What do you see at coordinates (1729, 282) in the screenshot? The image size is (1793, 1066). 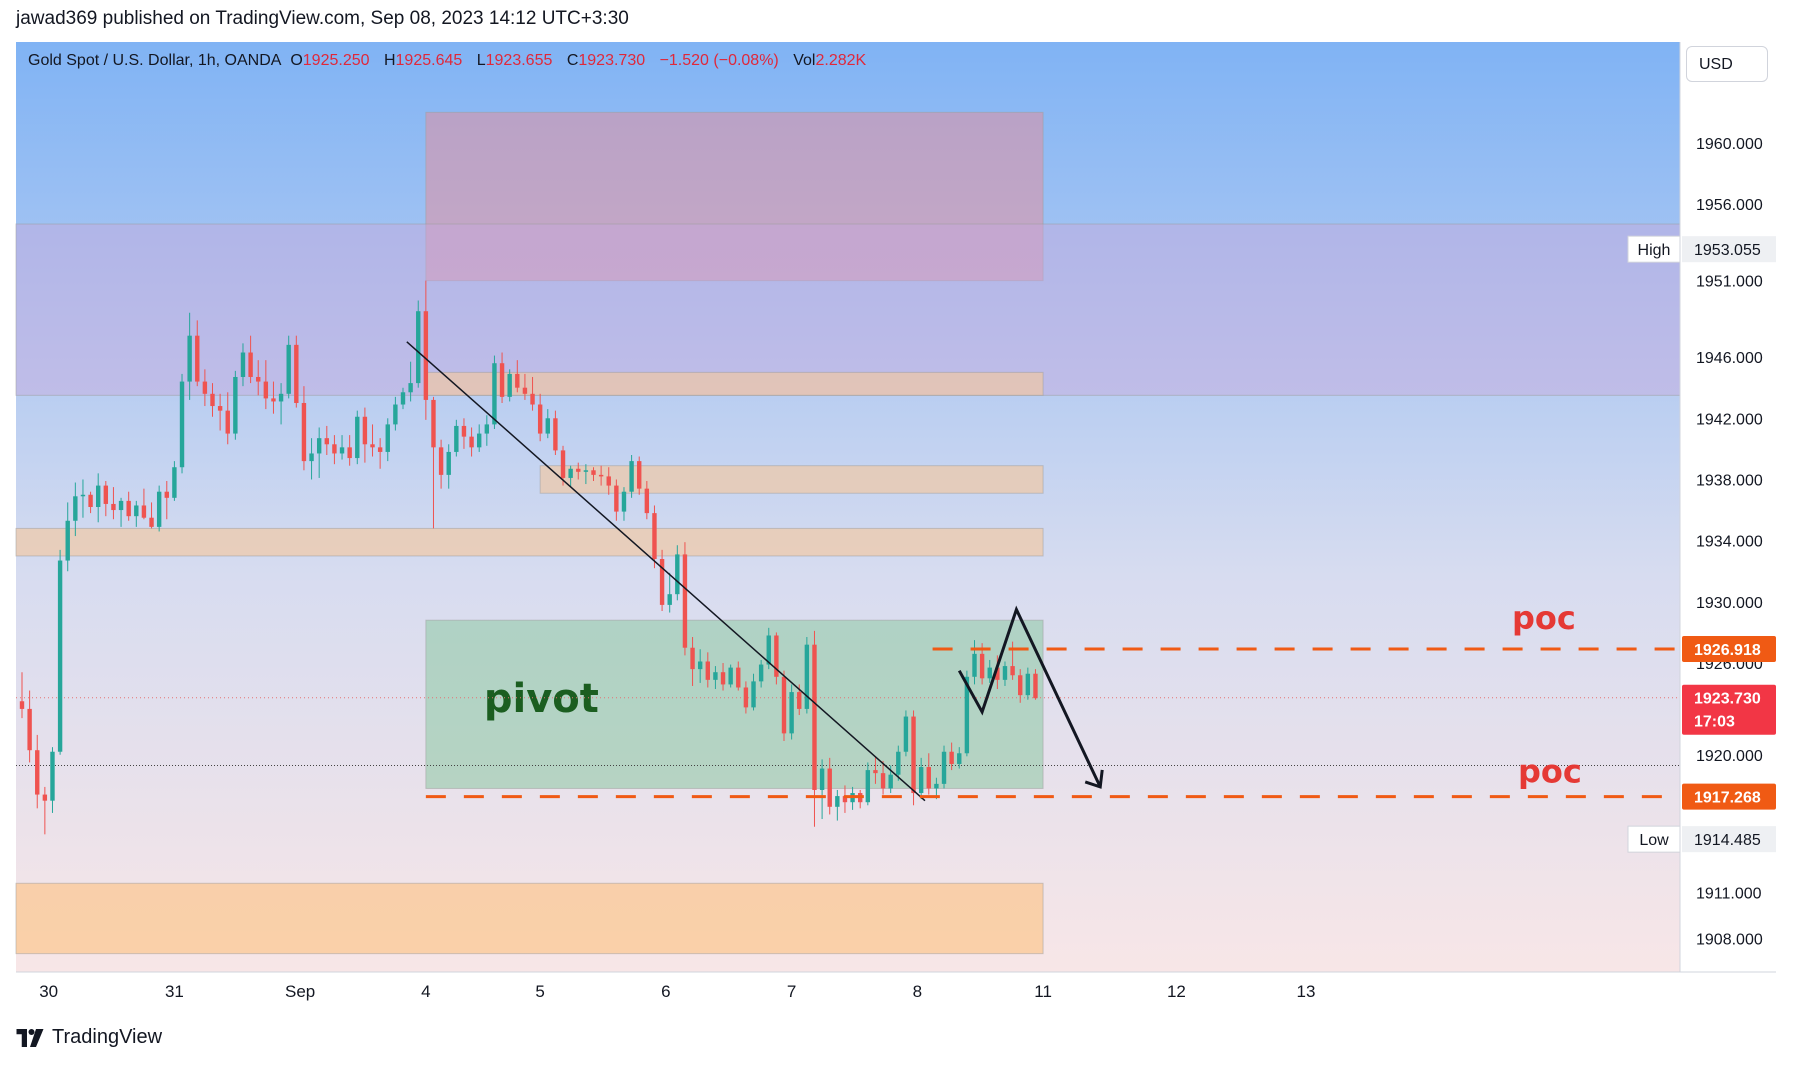 I see `y-tick-label: 1951.000` at bounding box center [1729, 282].